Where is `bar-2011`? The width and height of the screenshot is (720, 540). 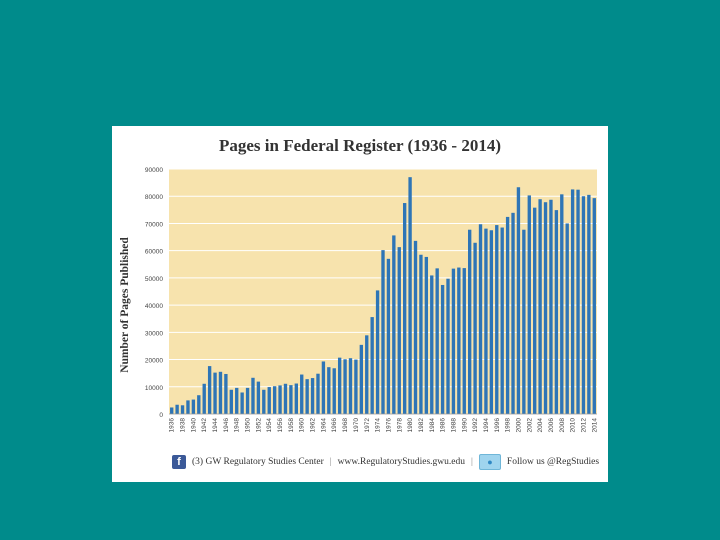
bar-2011 is located at coordinates (578, 301).